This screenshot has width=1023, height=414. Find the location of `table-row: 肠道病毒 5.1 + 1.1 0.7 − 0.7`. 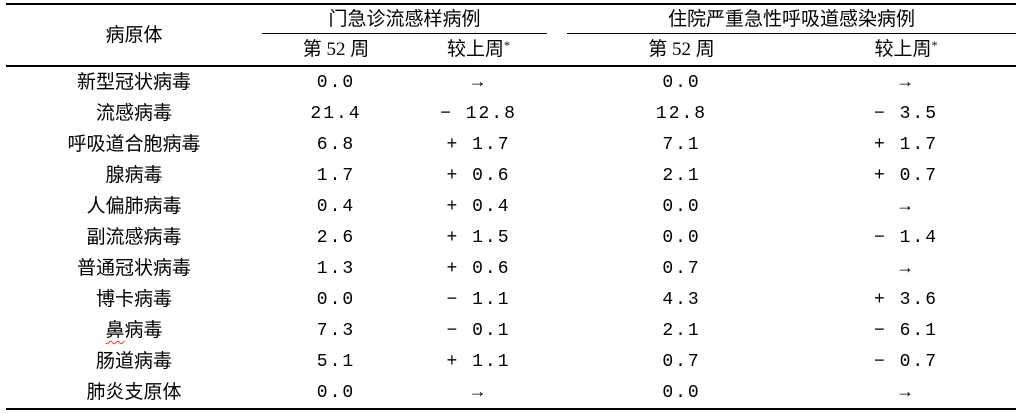

table-row: 肠道病毒 5.1 + 1.1 0.7 − 0.7 is located at coordinates (511, 361).